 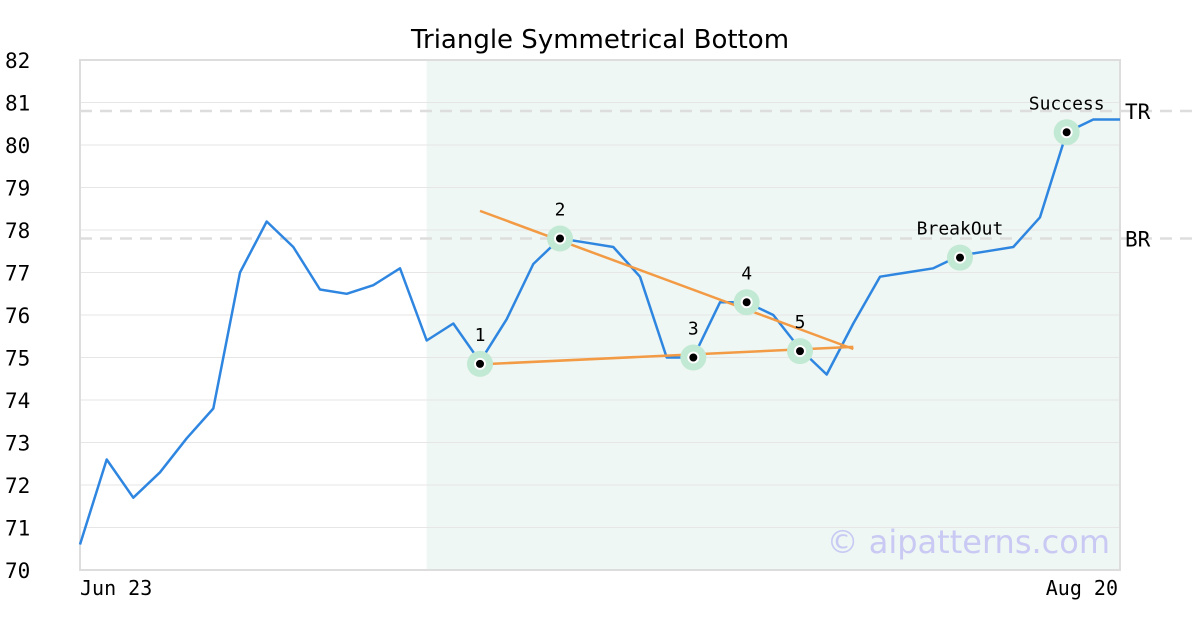 I want to click on marker-label: Success, so click(x=1067, y=103).